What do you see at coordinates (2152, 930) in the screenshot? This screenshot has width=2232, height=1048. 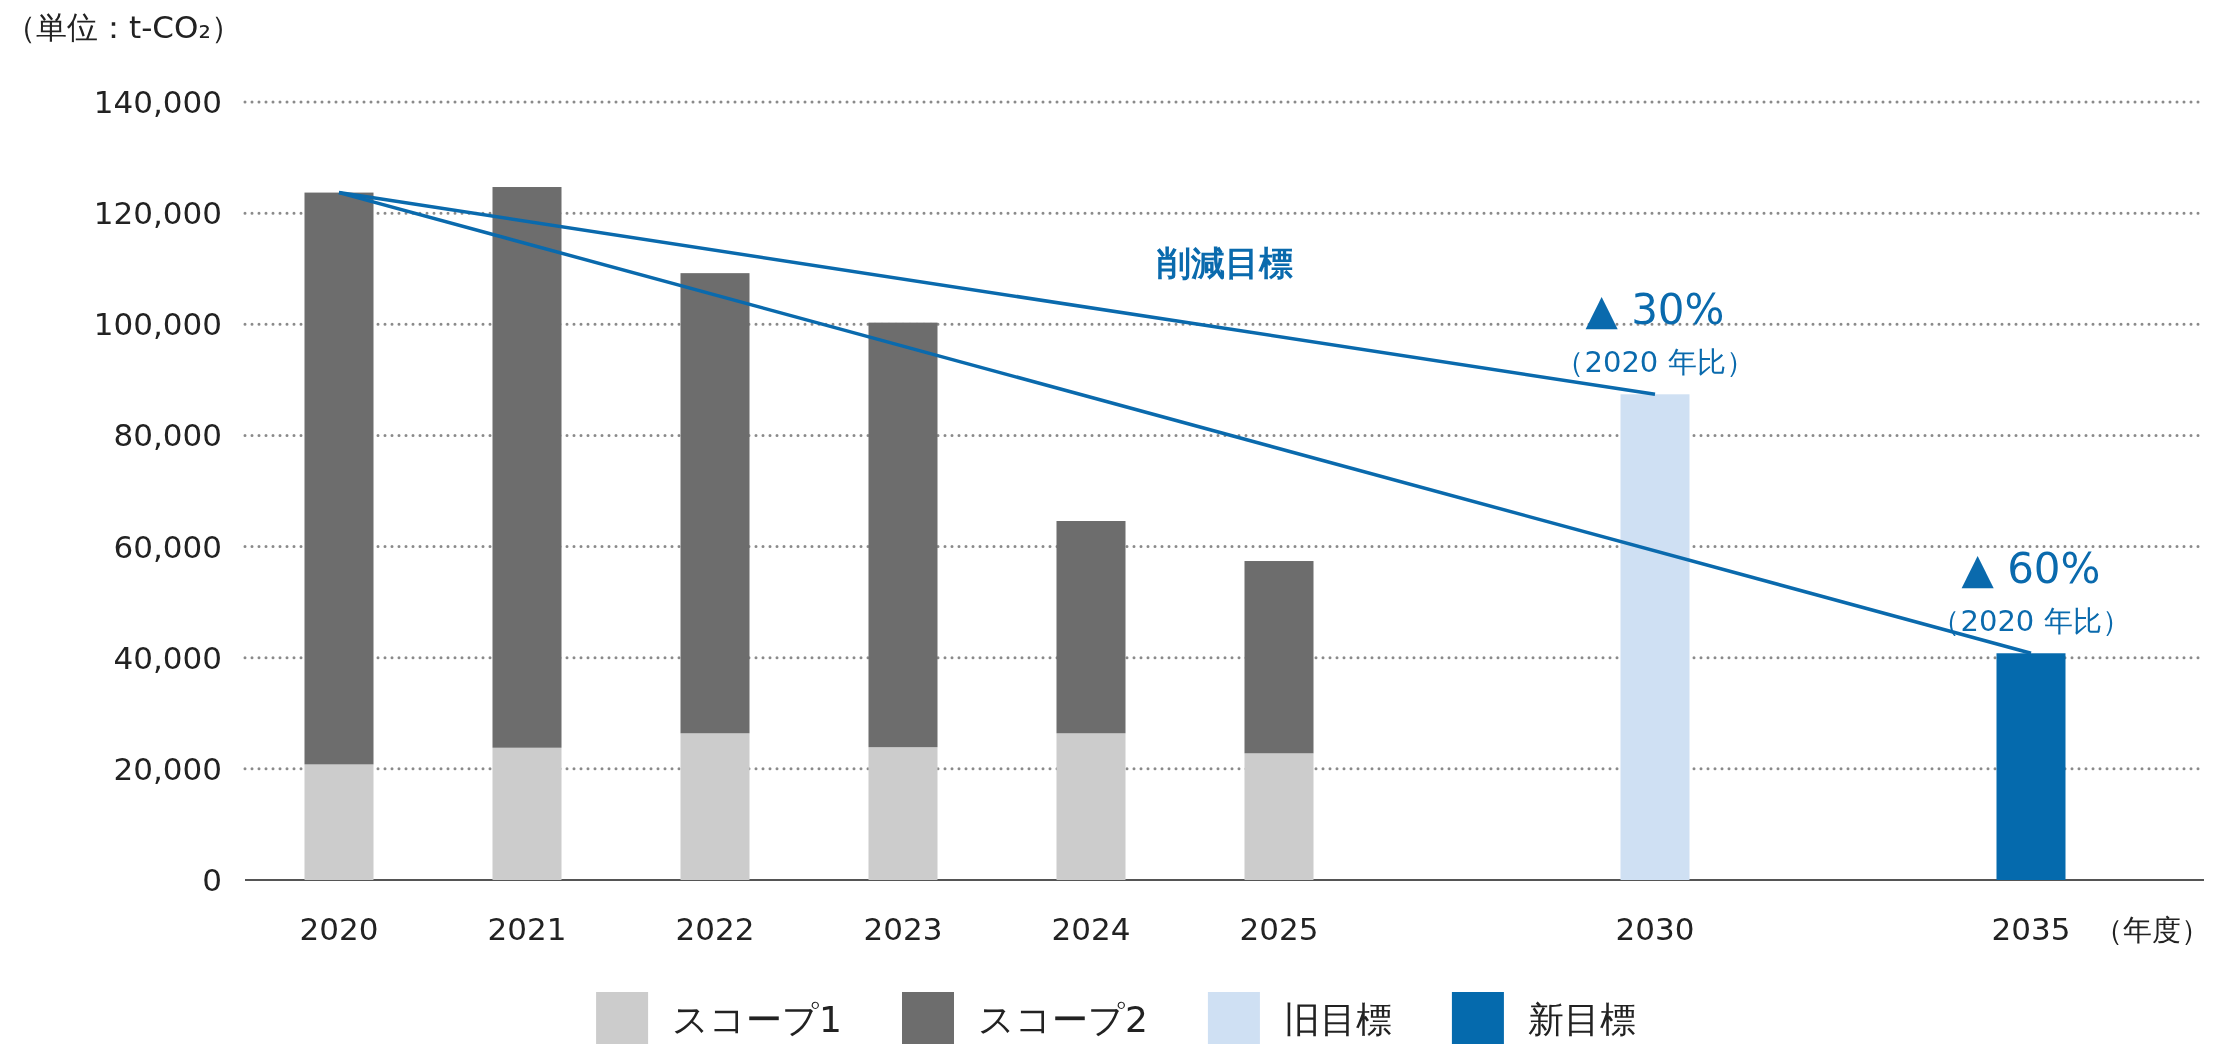 I see `x-axis-title: （年度）` at bounding box center [2152, 930].